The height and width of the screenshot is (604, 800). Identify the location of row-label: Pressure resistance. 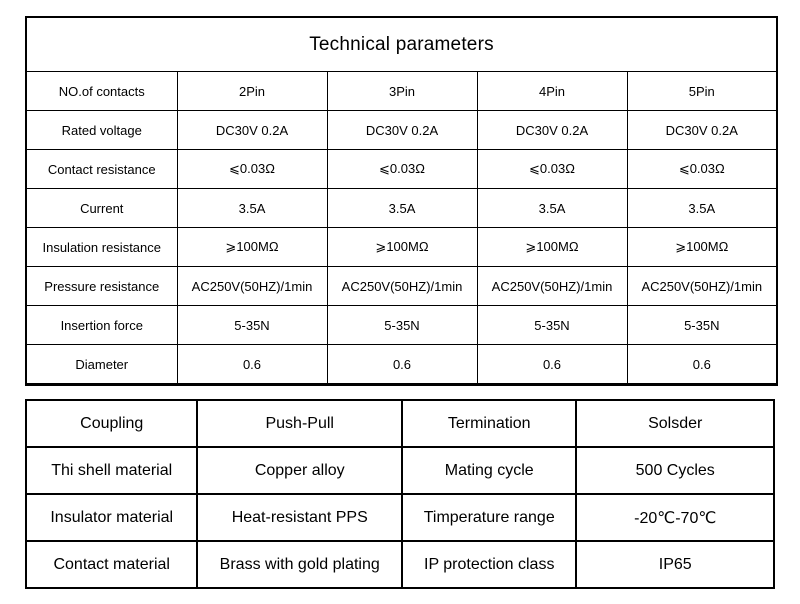
(101, 286).